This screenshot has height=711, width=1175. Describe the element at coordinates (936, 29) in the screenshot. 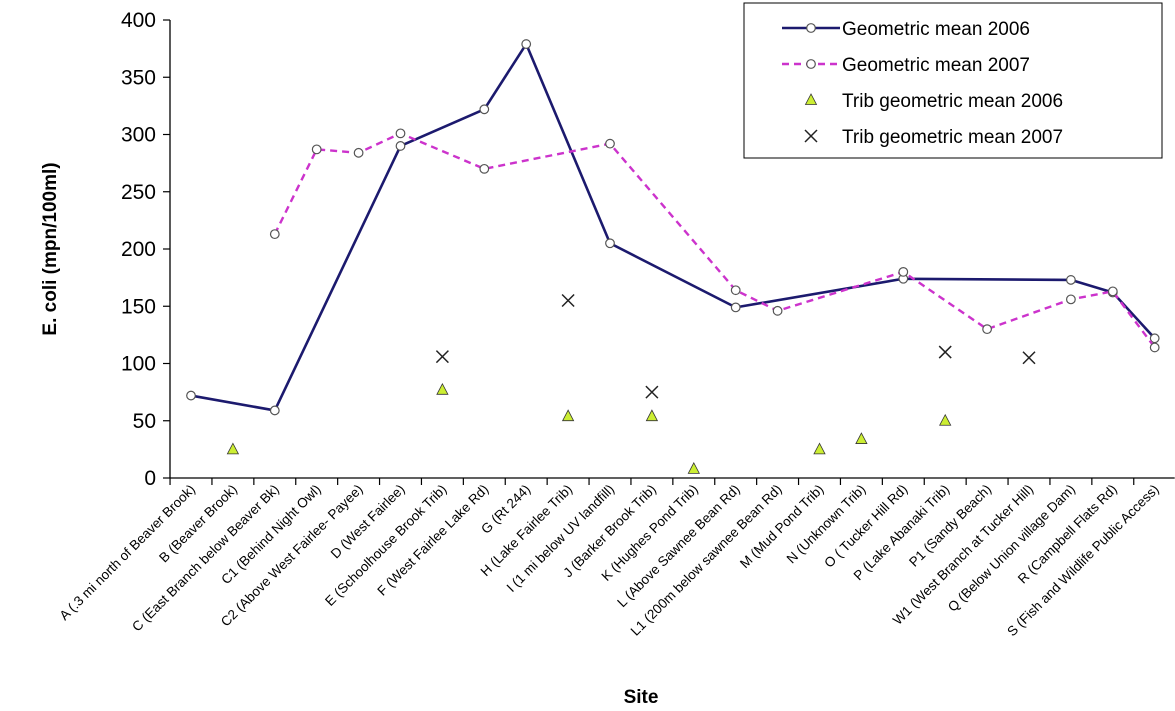

I see `legend-label: Geometric mean 2006` at that location.